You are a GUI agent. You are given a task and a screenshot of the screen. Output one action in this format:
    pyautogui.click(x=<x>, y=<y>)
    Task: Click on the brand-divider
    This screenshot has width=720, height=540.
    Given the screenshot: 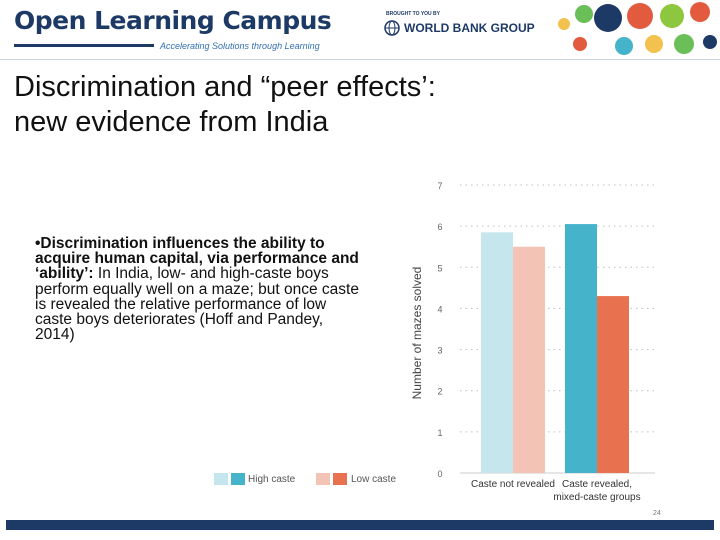 What is the action you would take?
    pyautogui.click(x=84, y=45)
    